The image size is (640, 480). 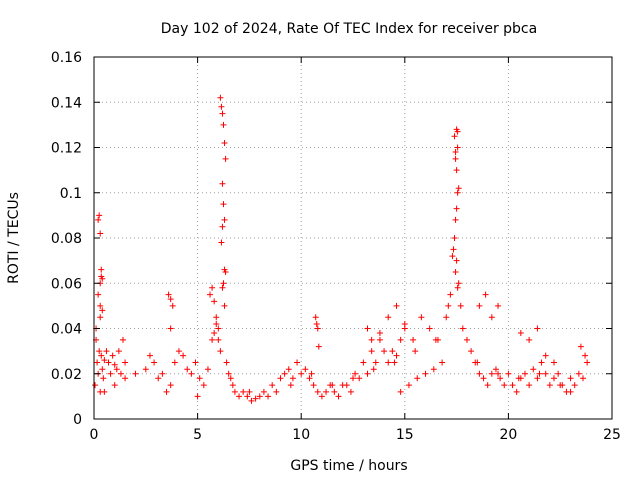 What do you see at coordinates (66, 239) in the screenshot?
I see `y-tick-label: 0.08` at bounding box center [66, 239].